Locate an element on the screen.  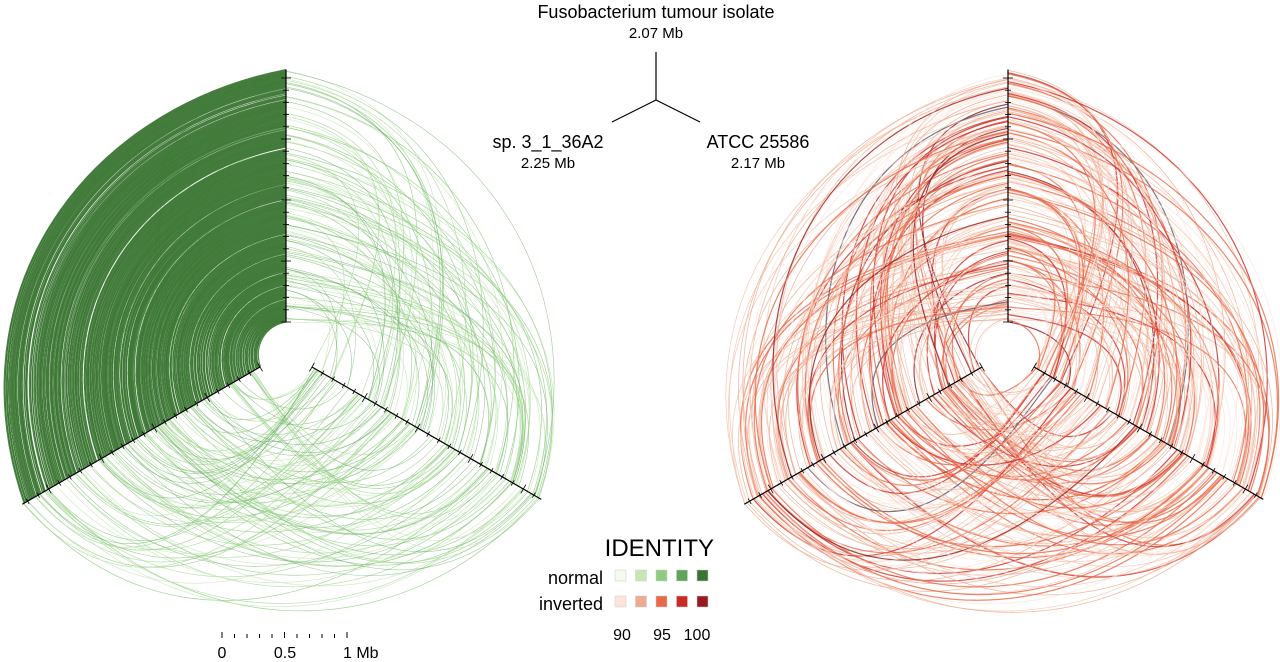
tree-branch-left is located at coordinates (634, 111).